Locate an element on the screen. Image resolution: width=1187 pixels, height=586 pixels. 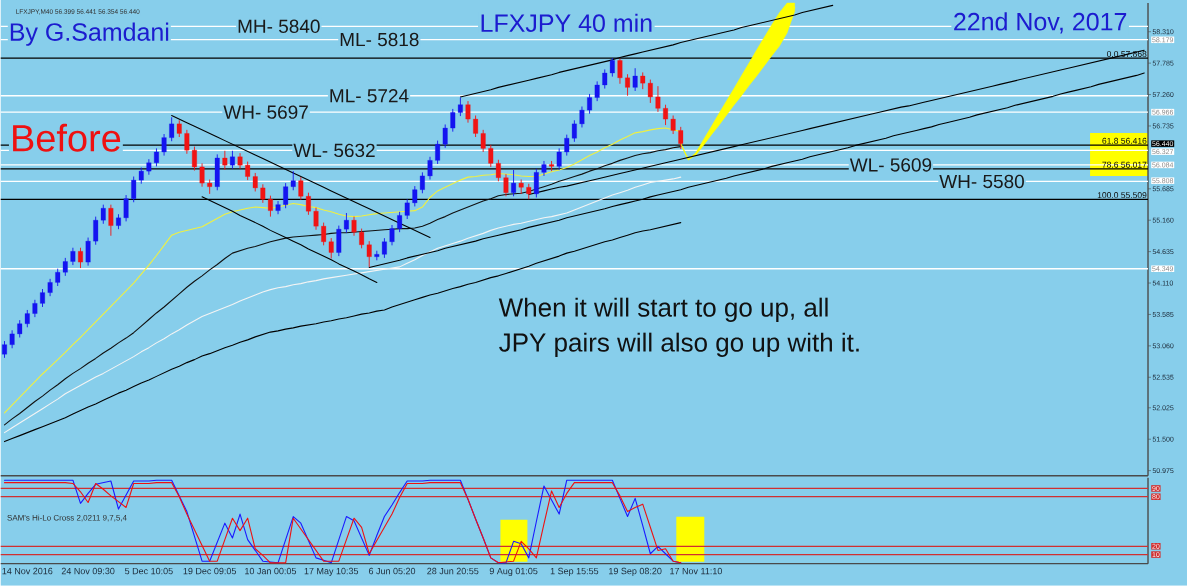
x-tick-label: 17 May 10:35 is located at coordinates (331, 572).